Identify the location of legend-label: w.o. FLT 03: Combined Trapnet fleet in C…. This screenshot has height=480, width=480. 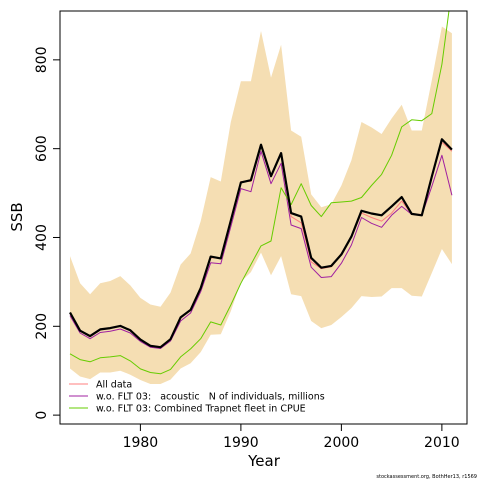
(201, 409).